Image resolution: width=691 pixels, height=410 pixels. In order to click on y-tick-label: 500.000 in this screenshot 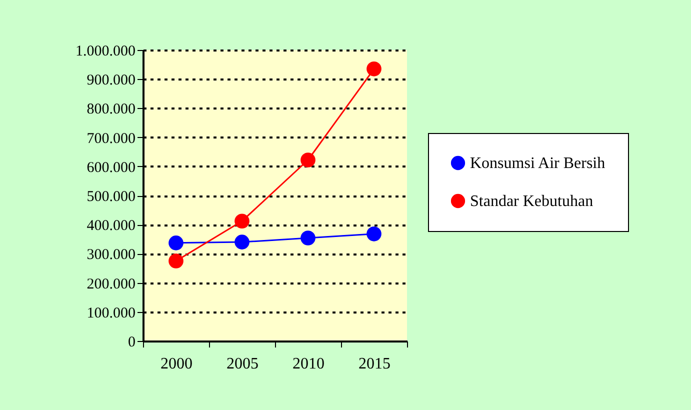, I will do `click(111, 197)`.